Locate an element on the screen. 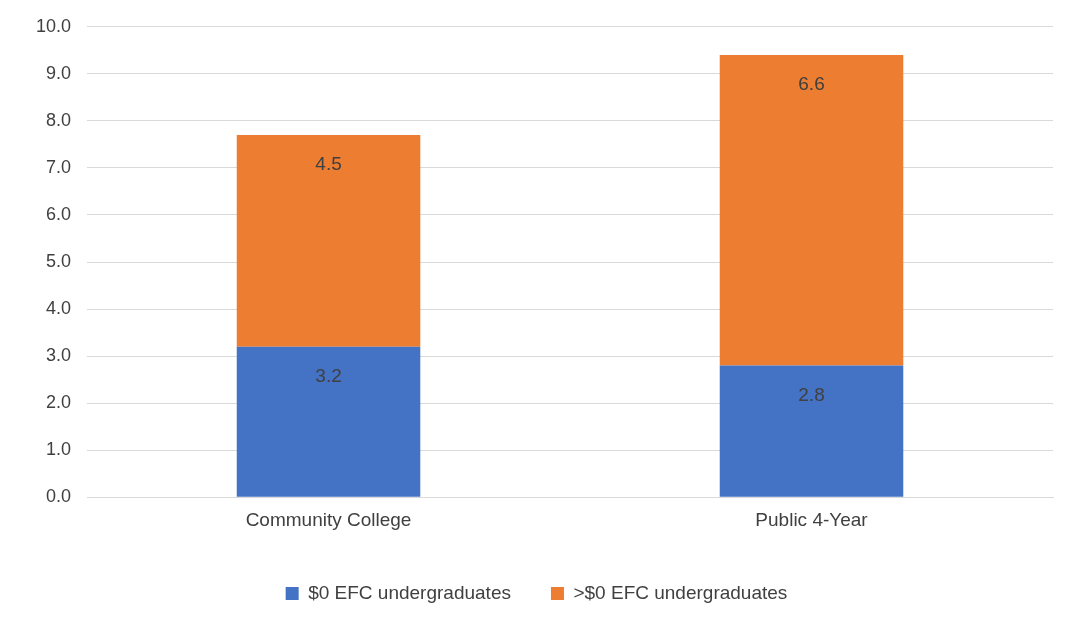 The image size is (1071, 623). y-tick-label: 7.0 is located at coordinates (59, 166).